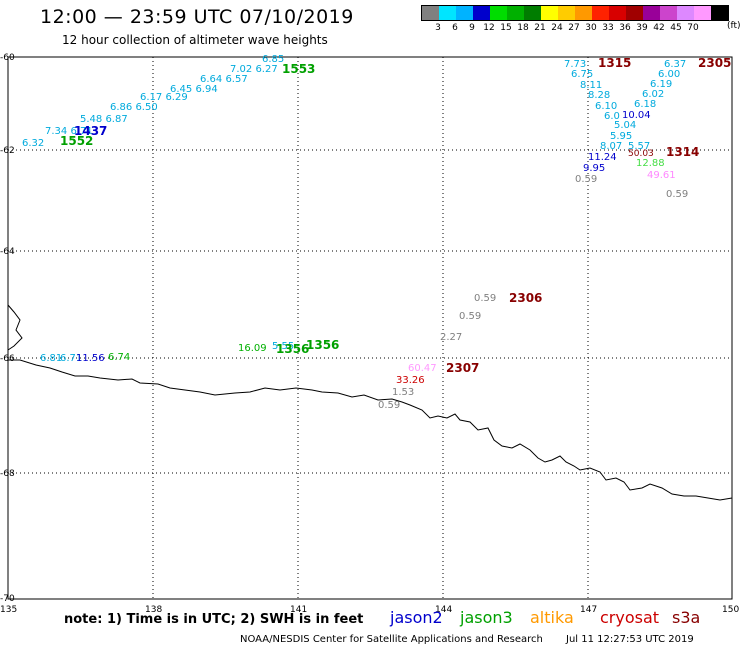 The height and width of the screenshot is (650, 740). What do you see at coordinates (438, 28) in the screenshot?
I see `color-scale-tick: 3` at bounding box center [438, 28].